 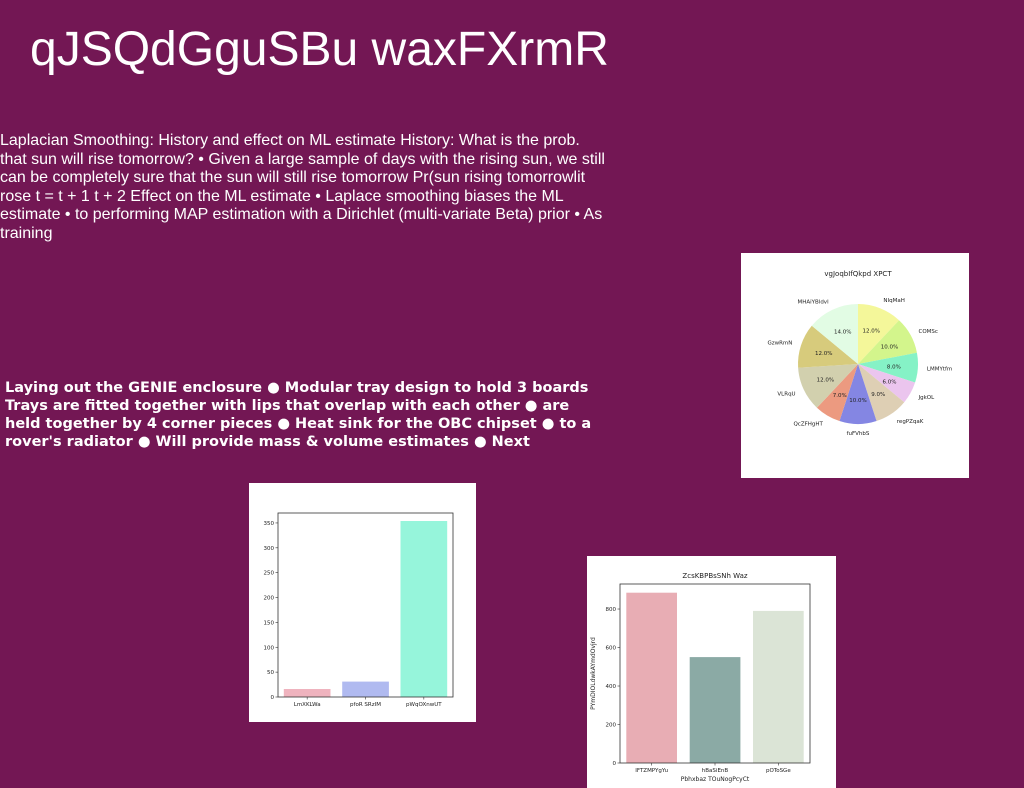 What do you see at coordinates (939, 369) in the screenshot?
I see `pie-category-label: LMMYtfm` at bounding box center [939, 369].